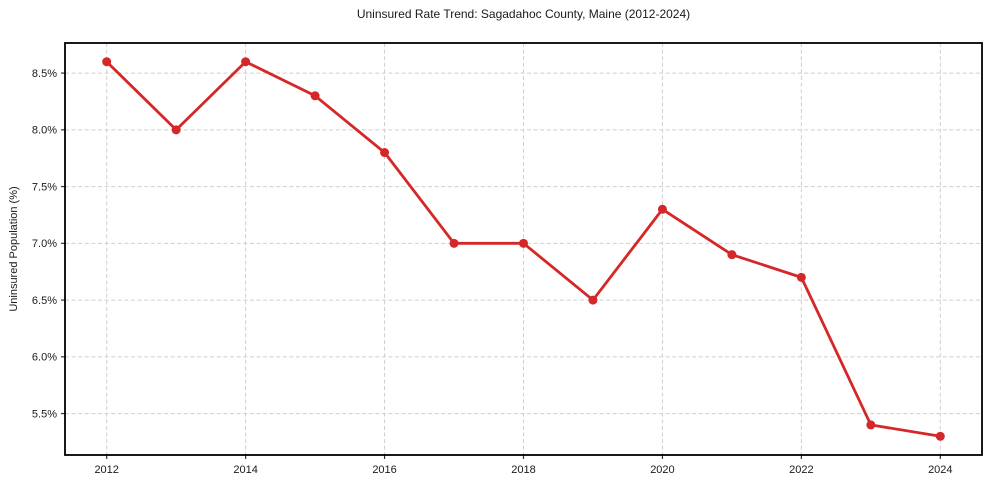  Describe the element at coordinates (44, 74) in the screenshot. I see `y-tick-label: 8.5%` at that location.